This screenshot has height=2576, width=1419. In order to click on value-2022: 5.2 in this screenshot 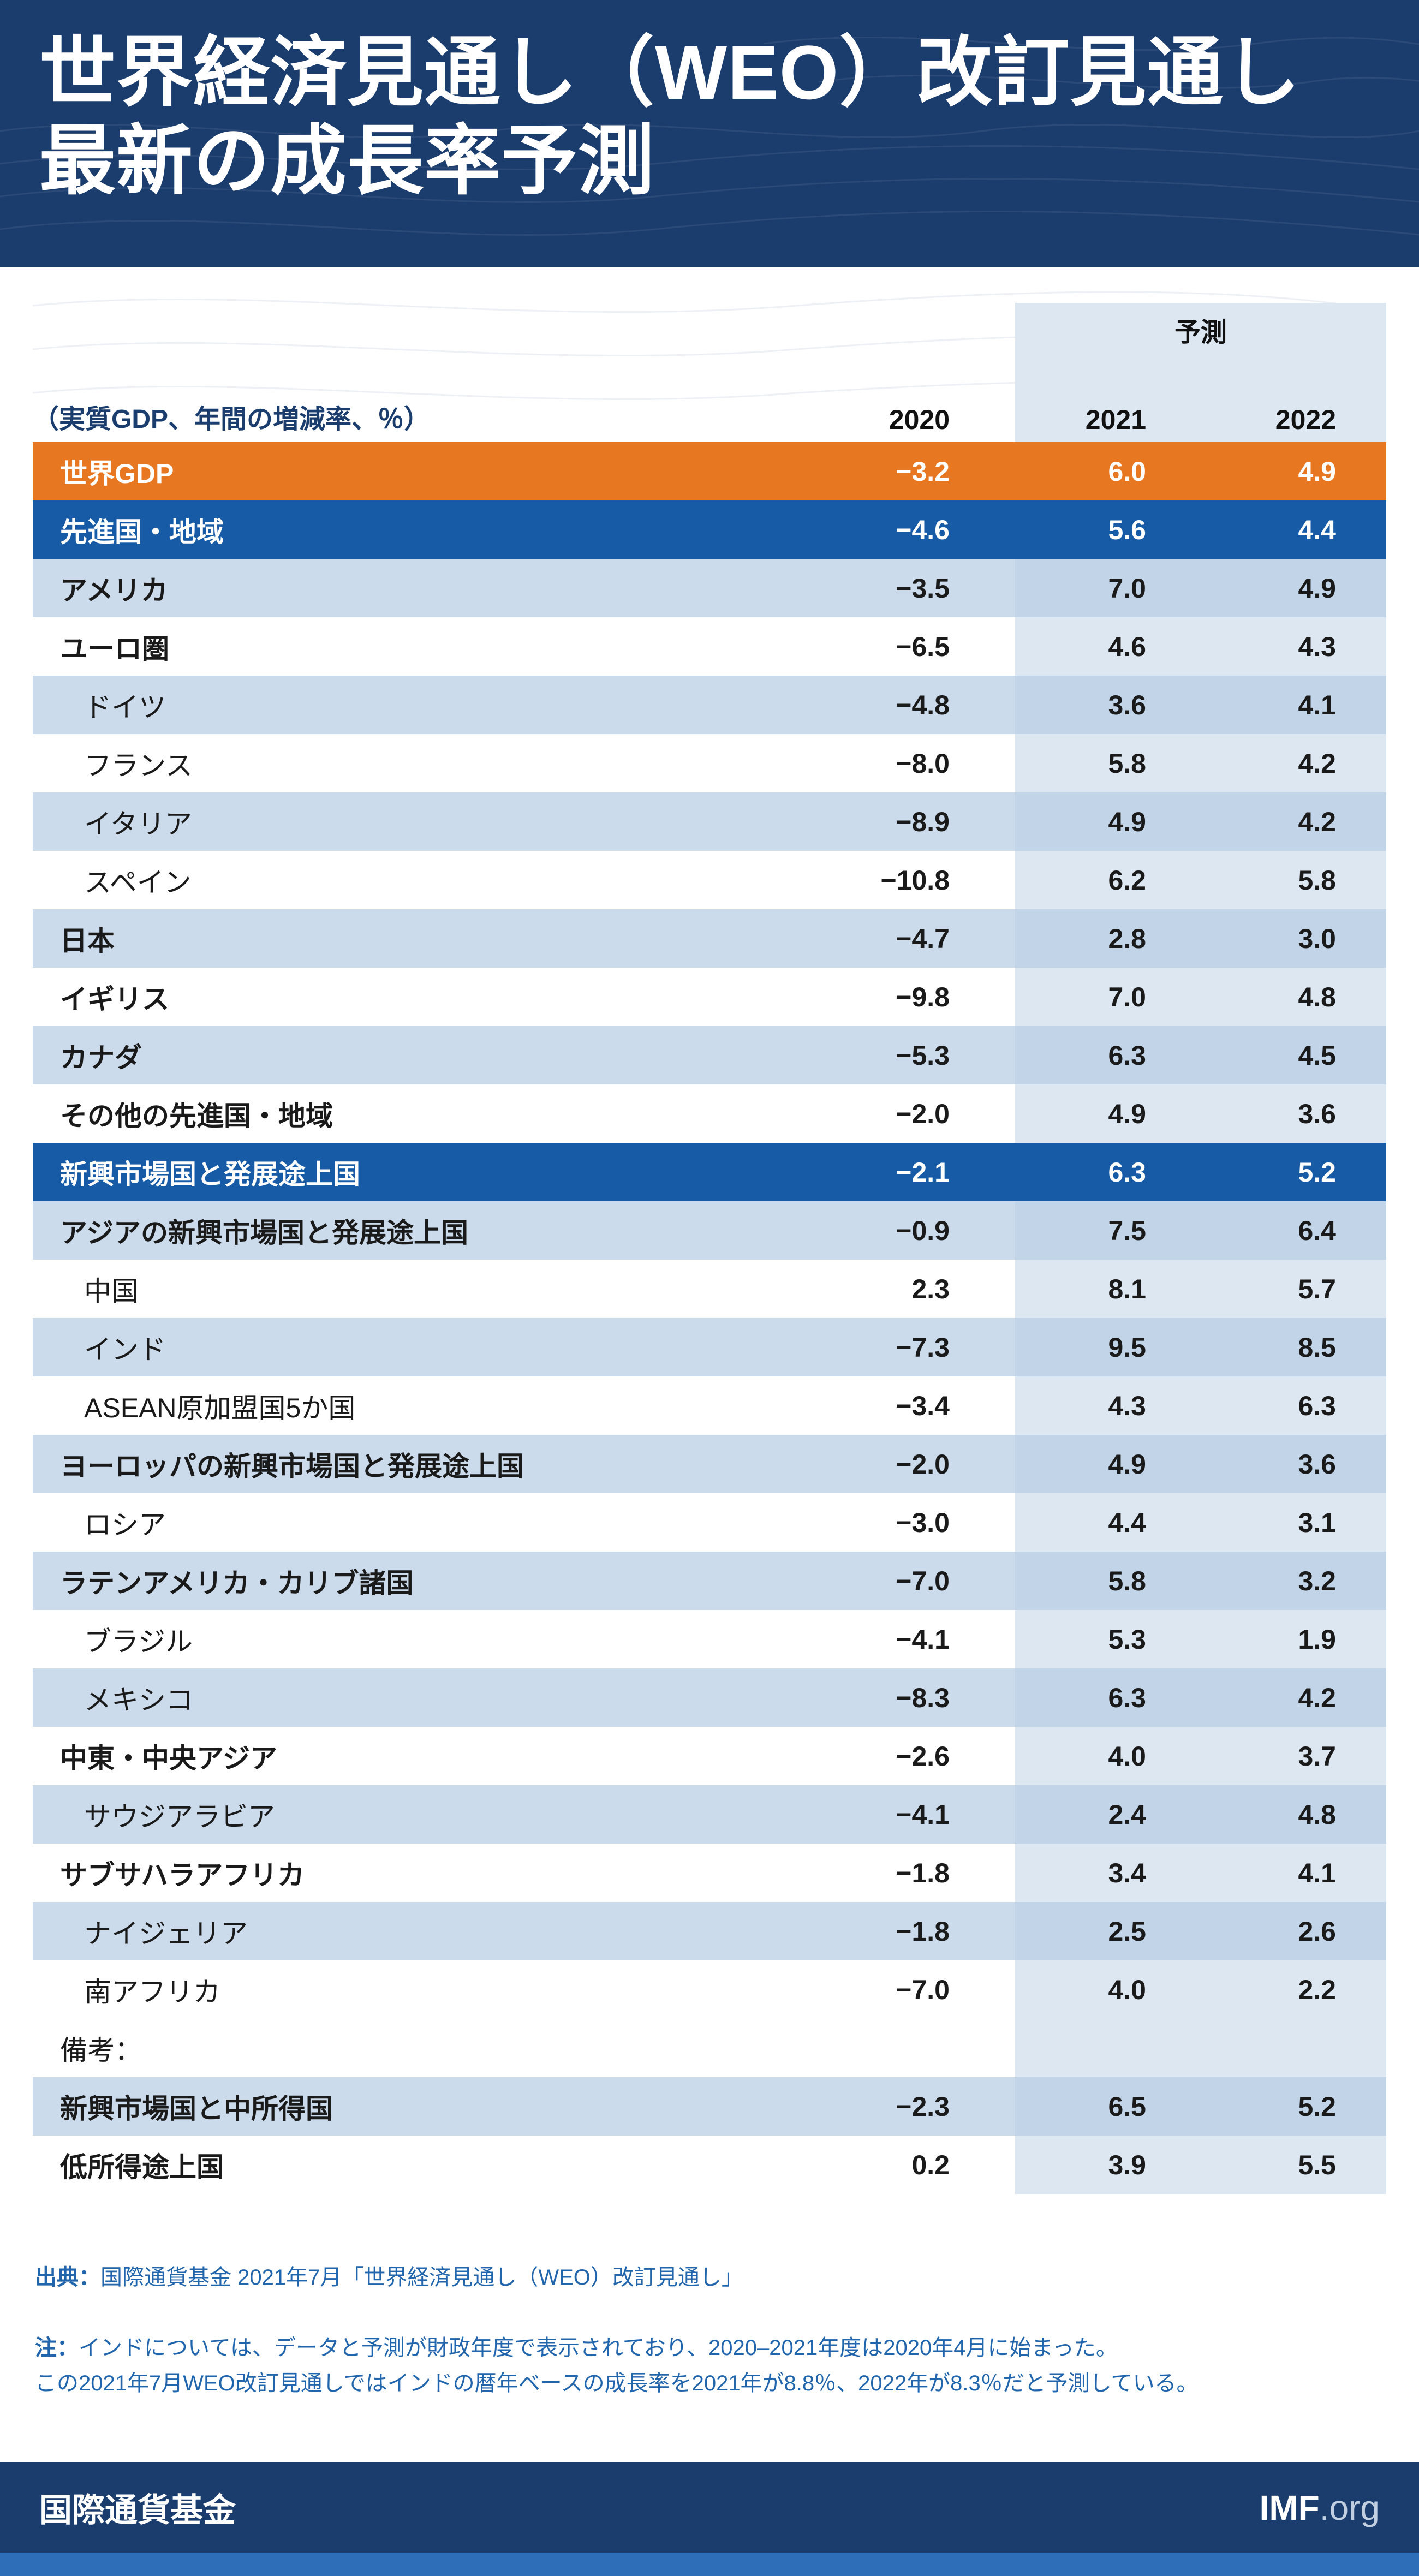, I will do `click(1293, 2106)`.